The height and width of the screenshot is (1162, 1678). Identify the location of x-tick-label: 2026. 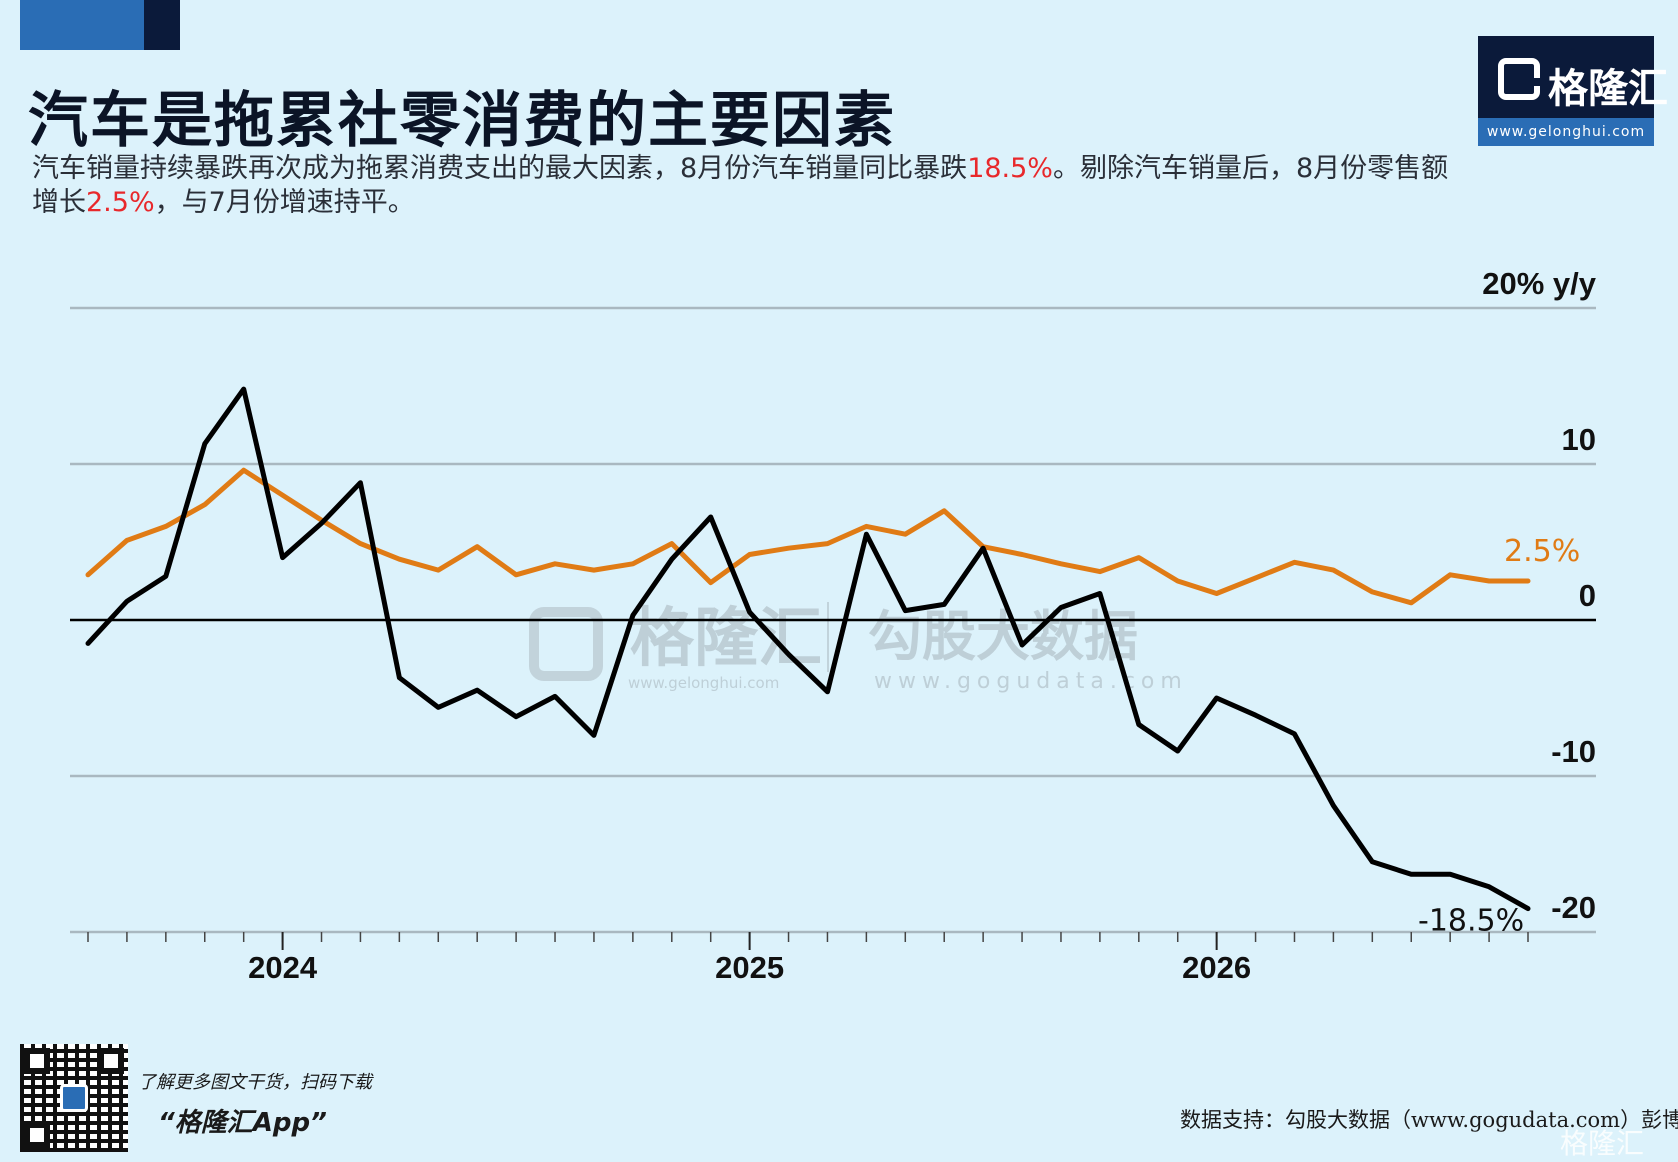
(1216, 967).